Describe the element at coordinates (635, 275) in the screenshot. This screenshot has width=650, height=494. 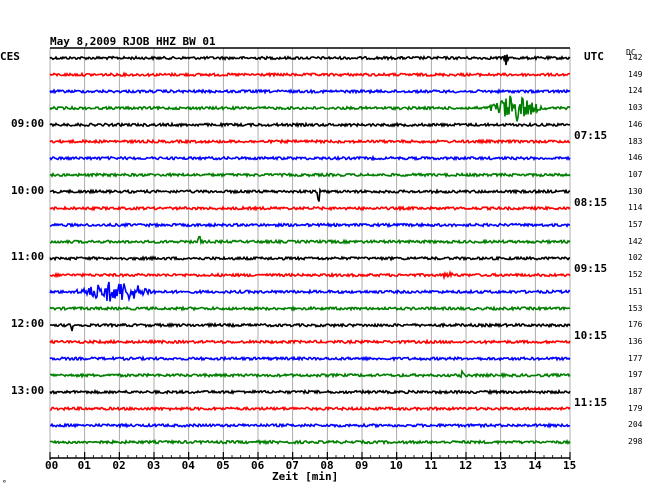
I see `dc-value: 152` at that location.